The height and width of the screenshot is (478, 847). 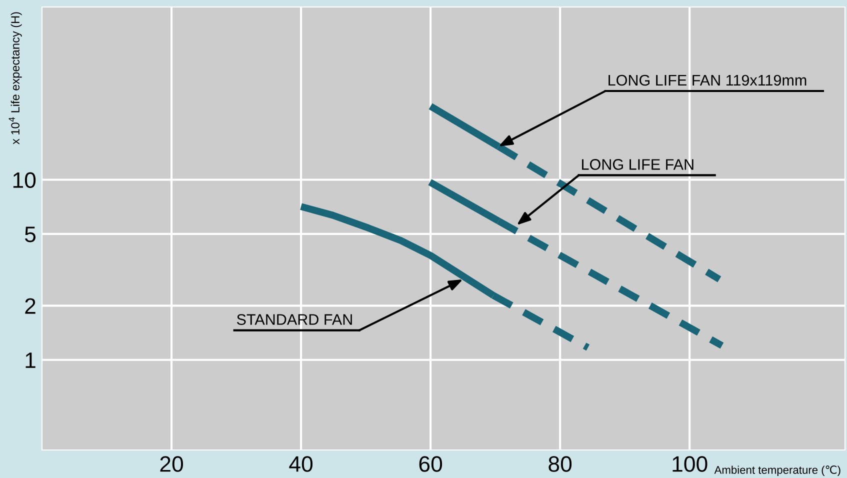 What do you see at coordinates (30, 234) in the screenshot?
I see `y-tick-label: 5` at bounding box center [30, 234].